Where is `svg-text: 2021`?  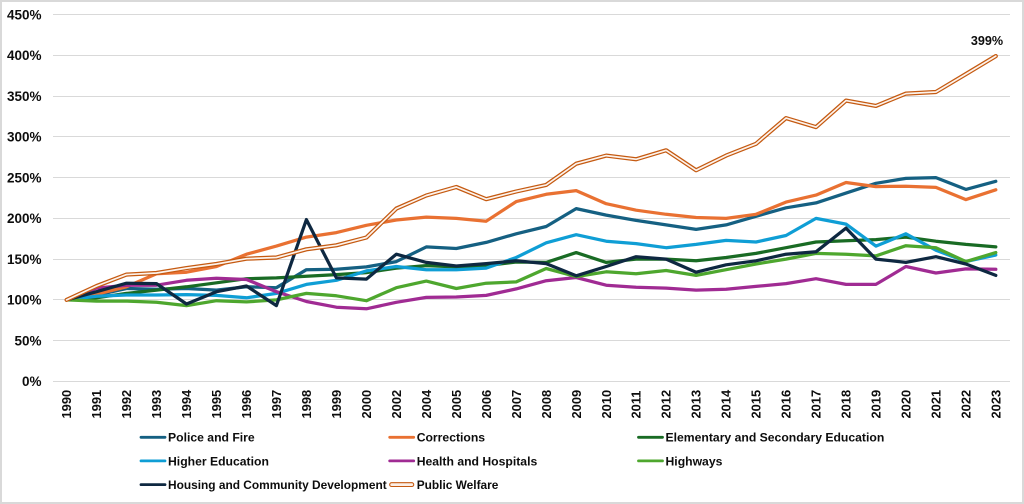 svg-text: 2021 is located at coordinates (936, 404).